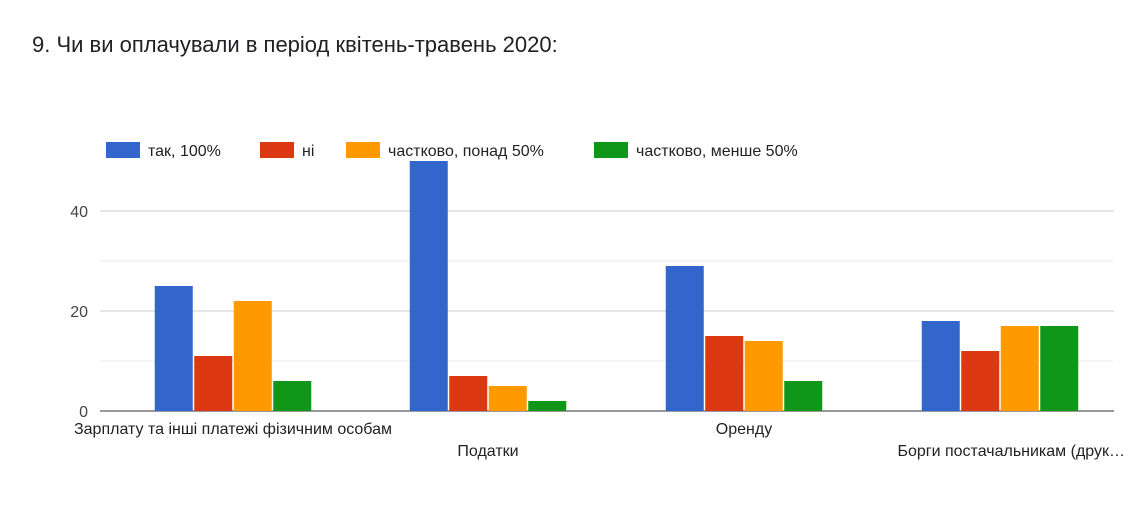 The height and width of the screenshot is (517, 1142). What do you see at coordinates (233, 429) in the screenshot?
I see `category-label: Зарплату та інші платежі фізичним особам` at bounding box center [233, 429].